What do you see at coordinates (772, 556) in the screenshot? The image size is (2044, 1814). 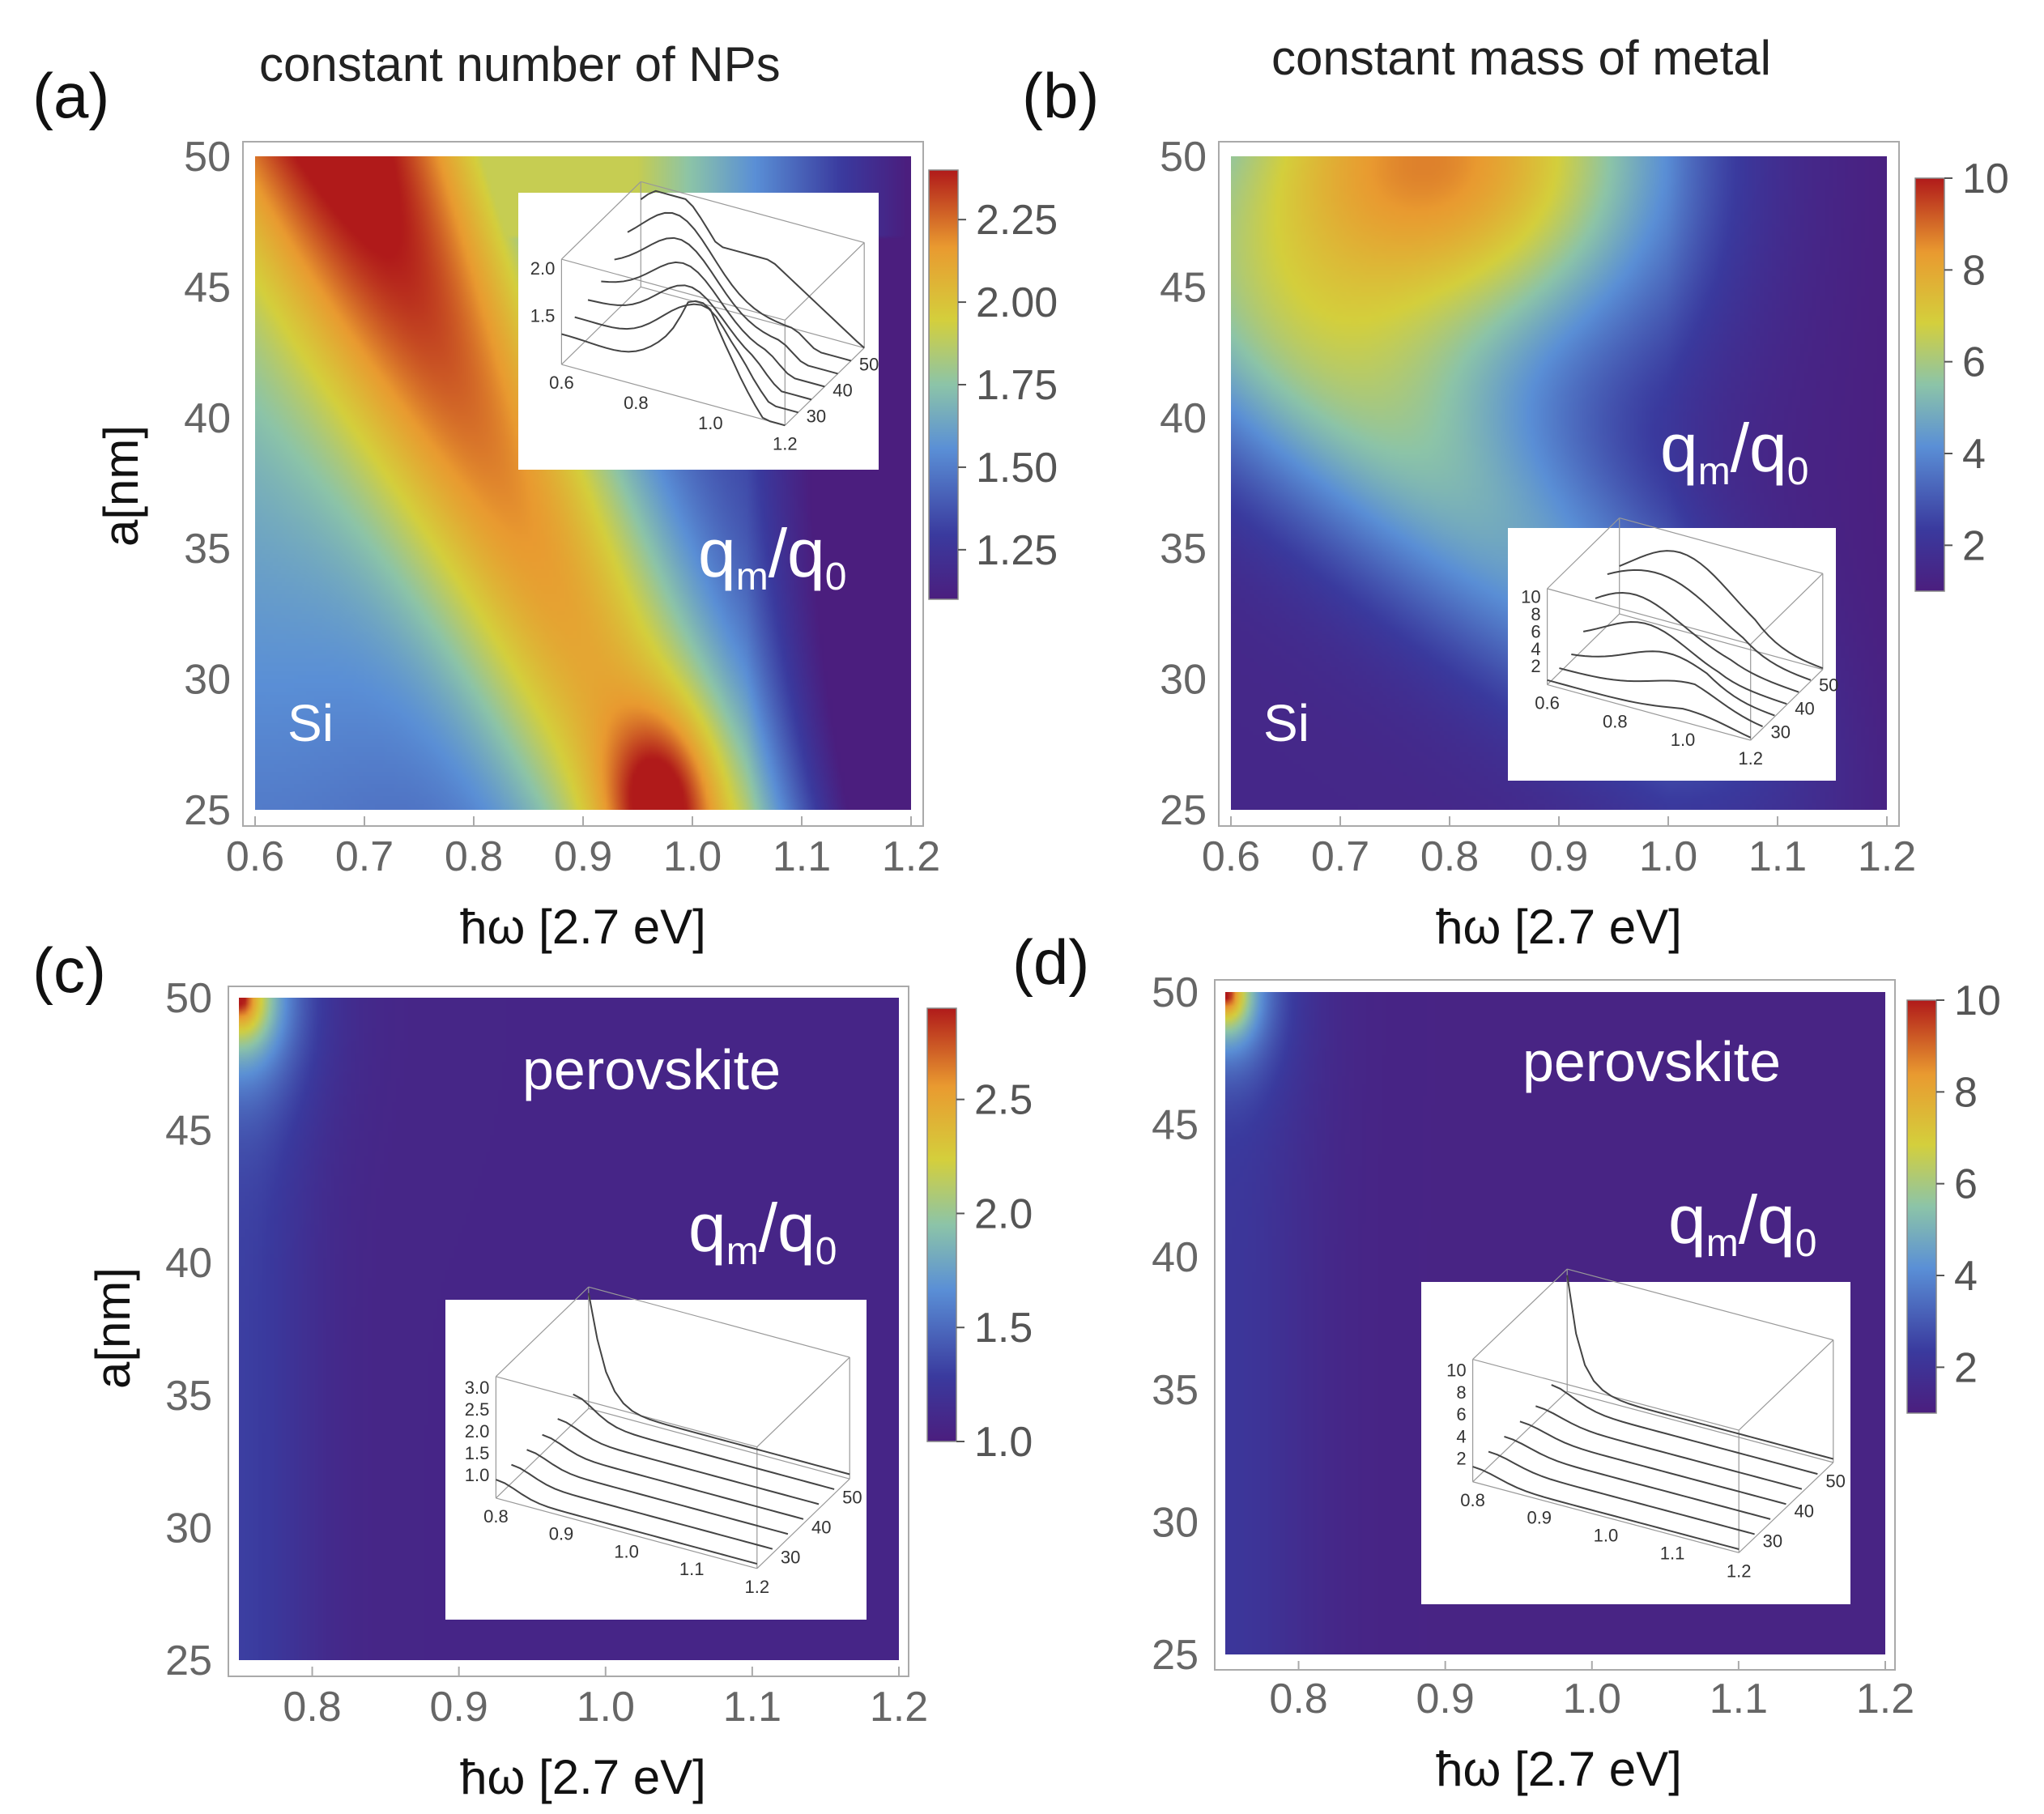 I see `panel-a-quantity: qm/q0` at bounding box center [772, 556].